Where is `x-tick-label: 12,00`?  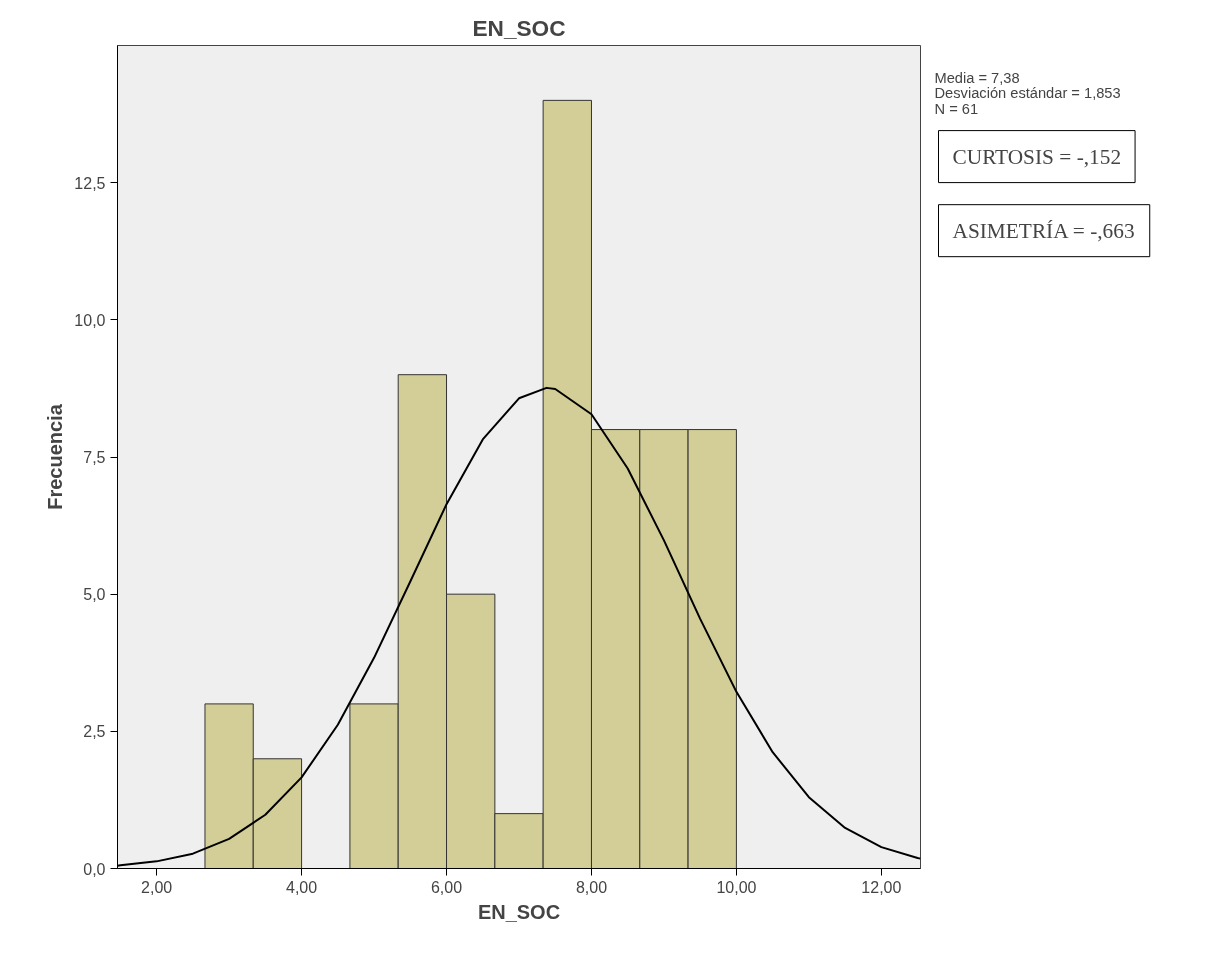 x-tick-label: 12,00 is located at coordinates (881, 887).